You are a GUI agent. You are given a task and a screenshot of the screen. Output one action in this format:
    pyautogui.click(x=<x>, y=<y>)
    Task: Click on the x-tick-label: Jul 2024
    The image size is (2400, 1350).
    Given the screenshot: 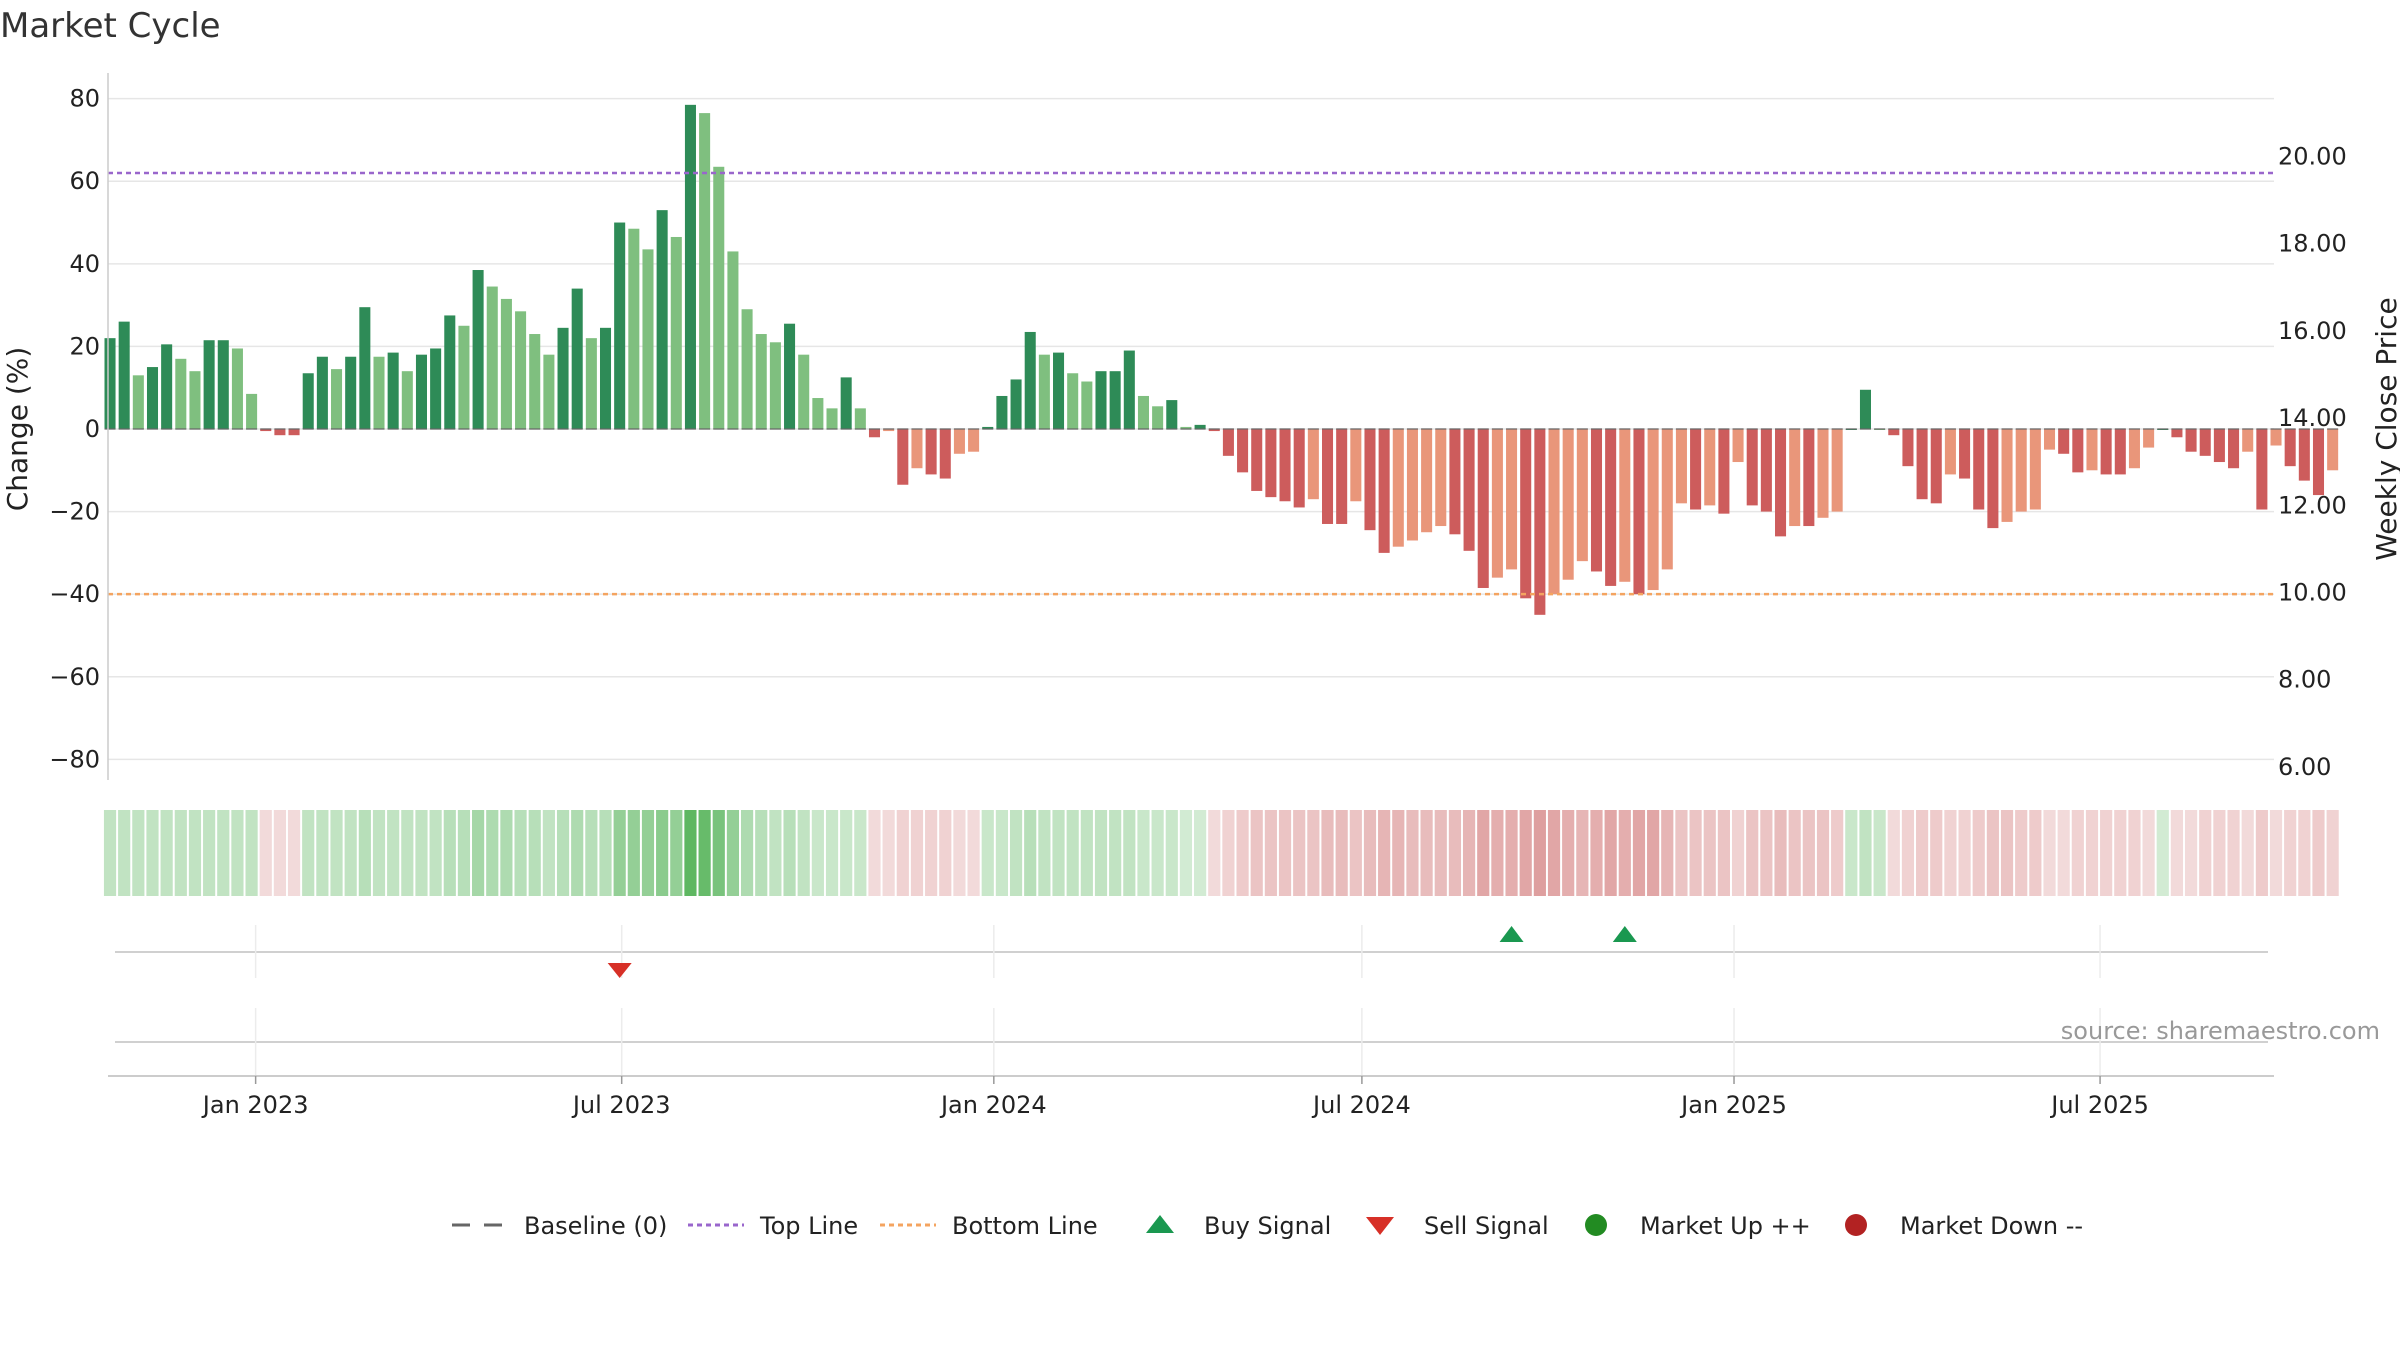 What is the action you would take?
    pyautogui.click(x=1361, y=1105)
    